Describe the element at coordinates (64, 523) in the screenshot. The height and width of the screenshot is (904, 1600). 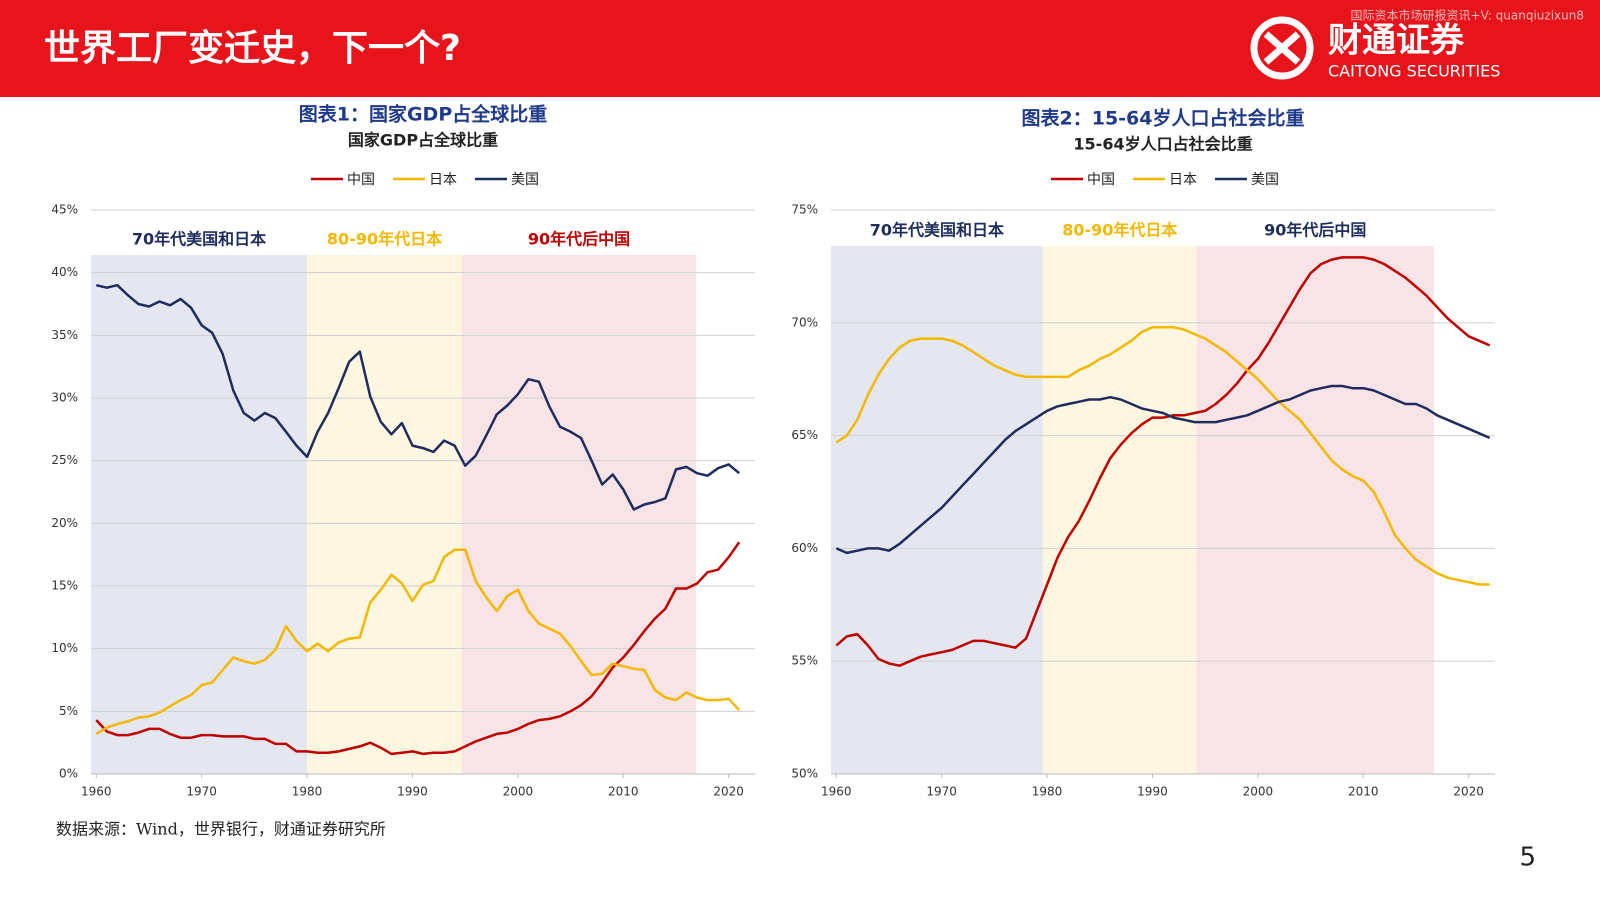
I see `y-tick-label: 20%` at that location.